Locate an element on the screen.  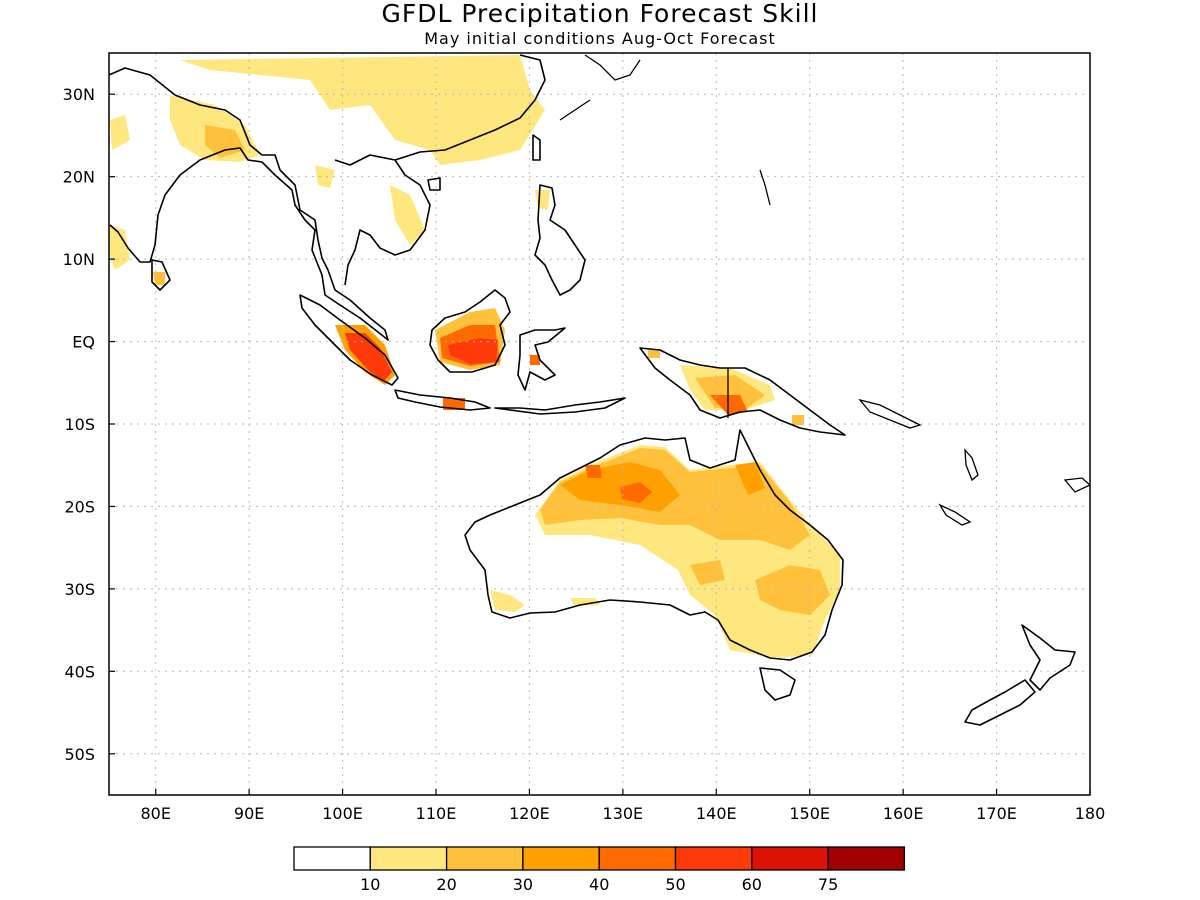
x-tick-label: 170E is located at coordinates (996, 813).